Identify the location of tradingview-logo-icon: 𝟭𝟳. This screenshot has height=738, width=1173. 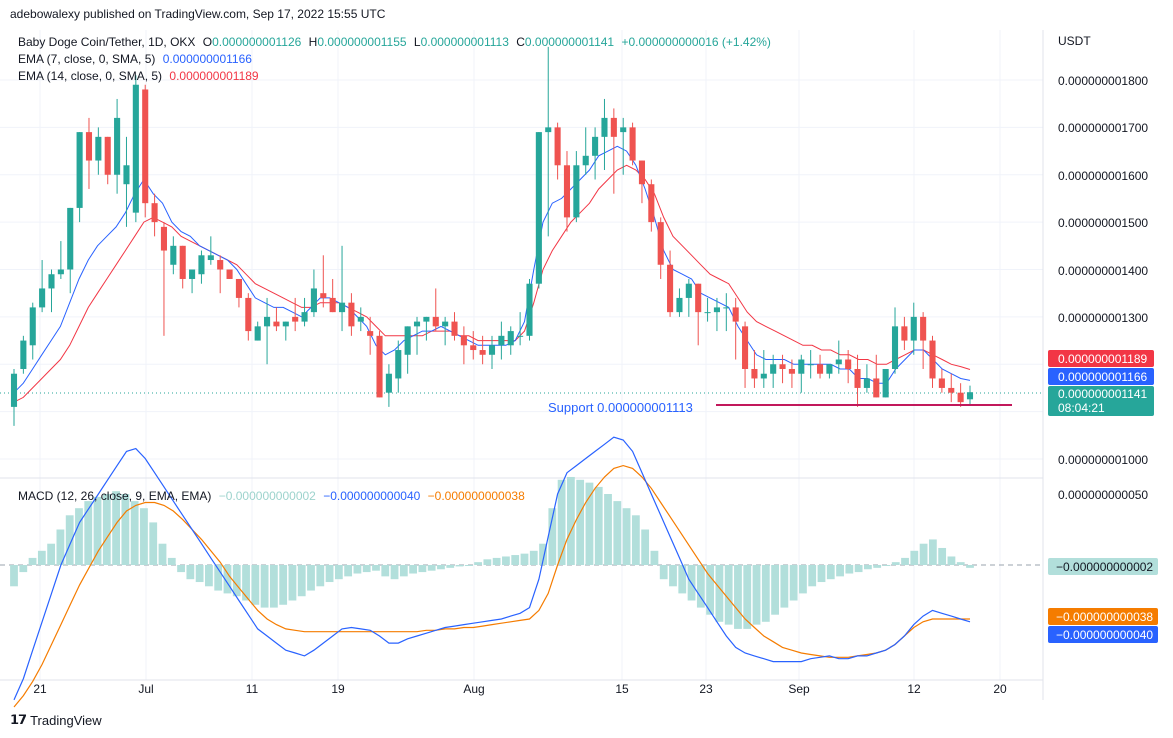
(18, 719).